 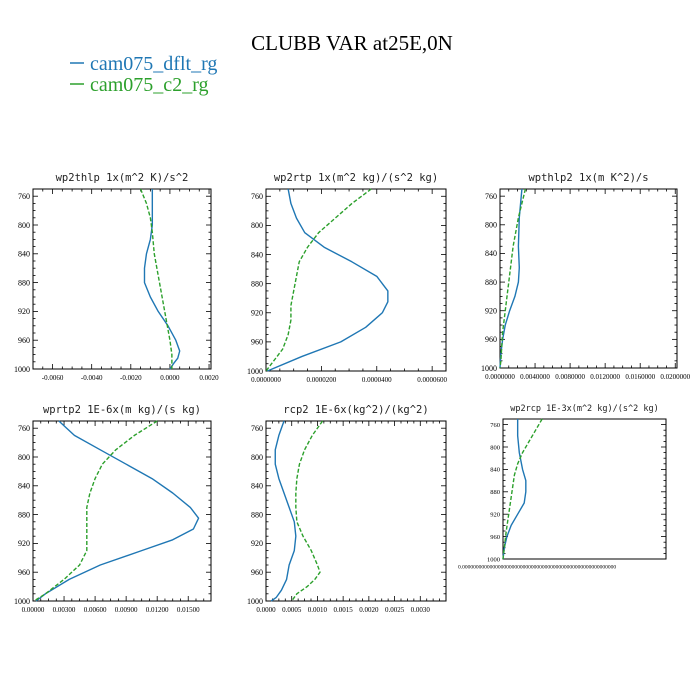 I want to click on x-tick-label: 0.01500, so click(x=188, y=610).